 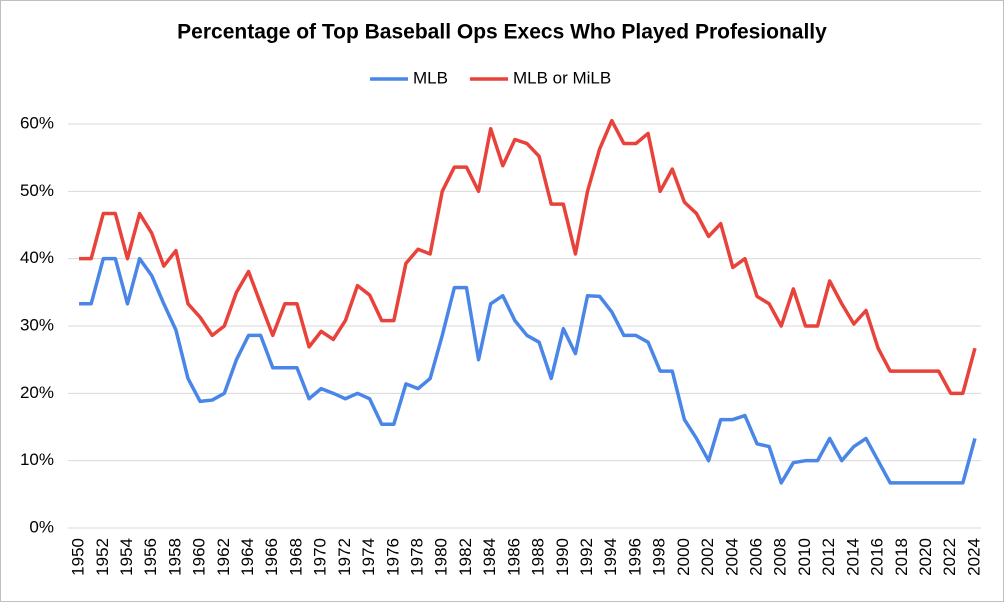 I want to click on x-tick-label: 1968, so click(x=295, y=557).